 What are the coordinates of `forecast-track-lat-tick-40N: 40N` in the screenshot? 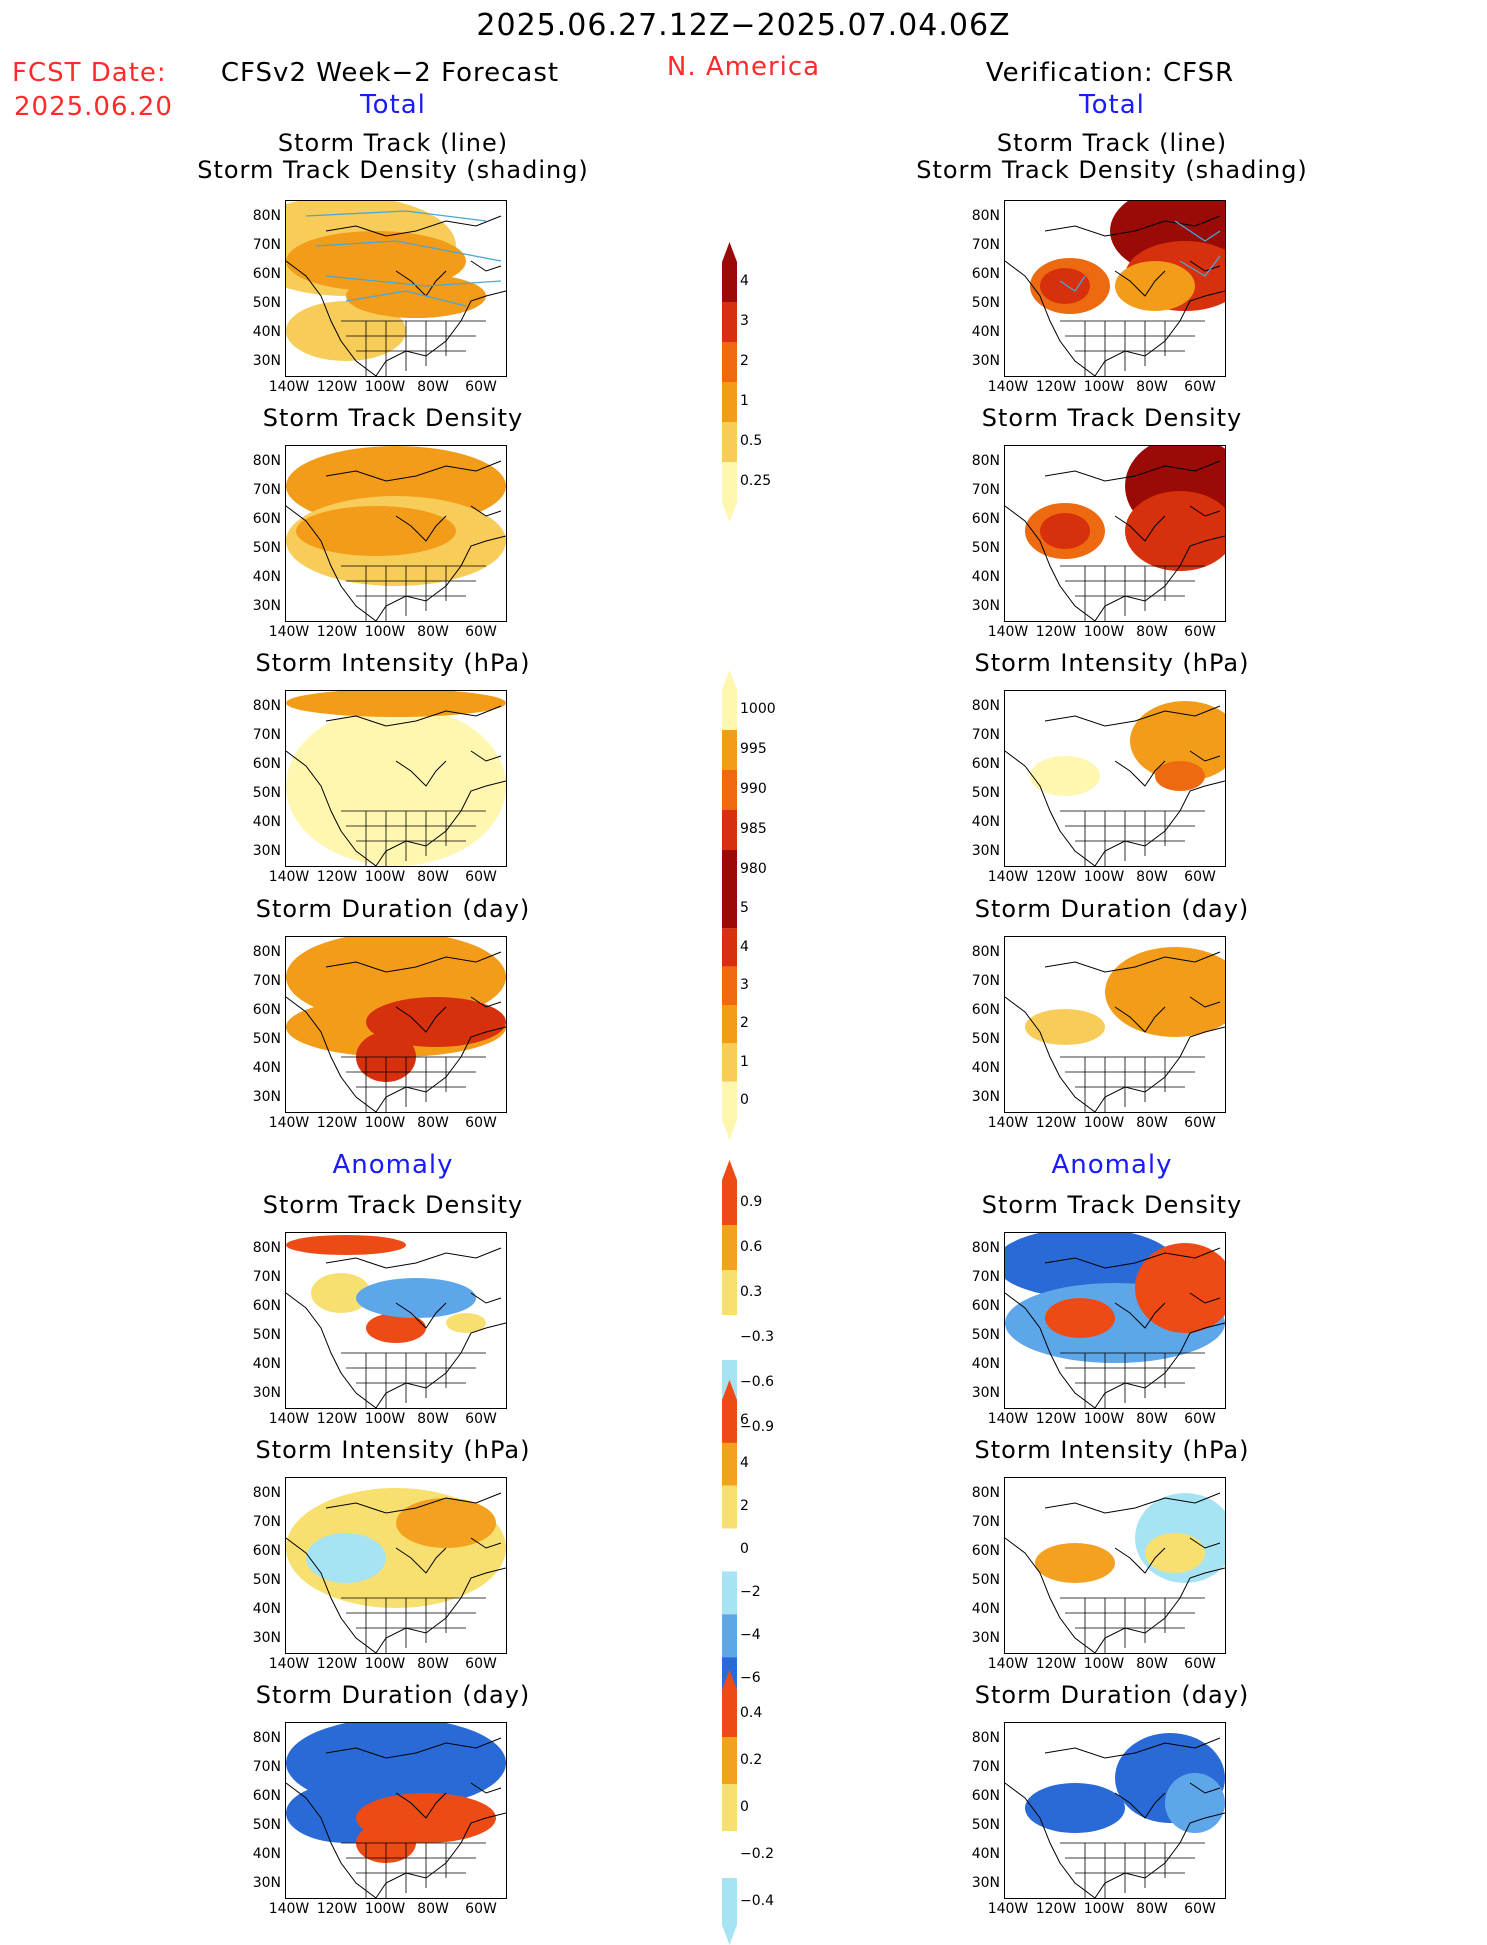 It's located at (266, 332).